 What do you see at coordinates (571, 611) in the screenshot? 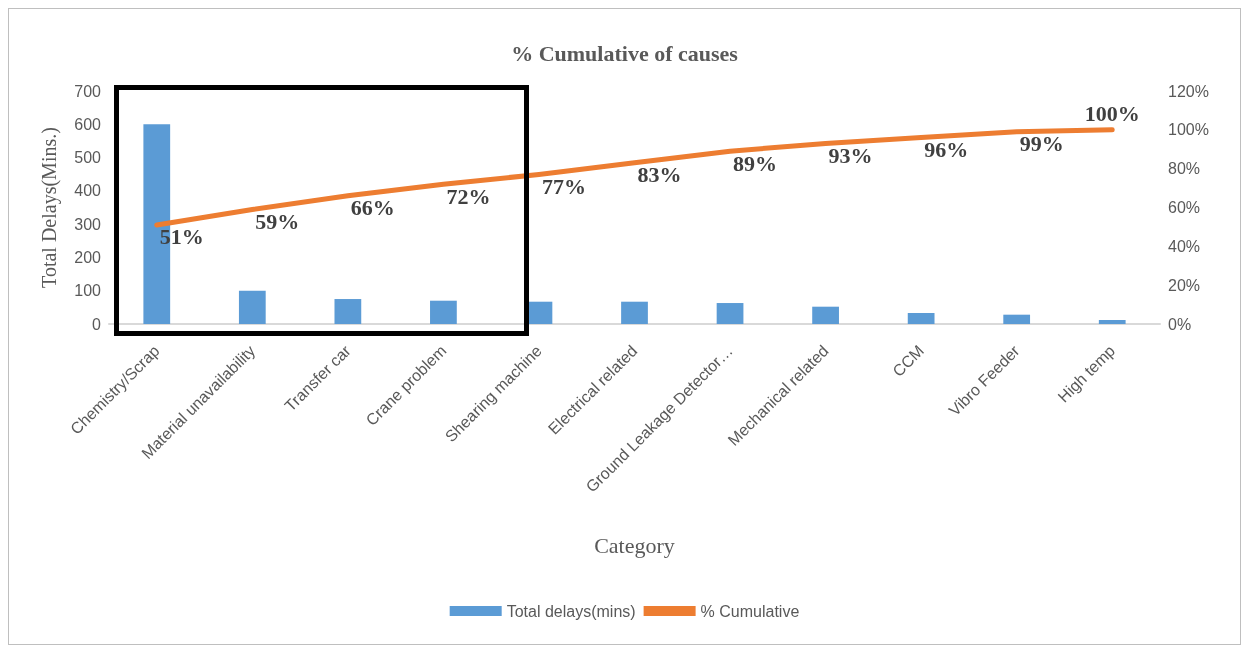
I see `legend-label: Total delays(mins)` at bounding box center [571, 611].